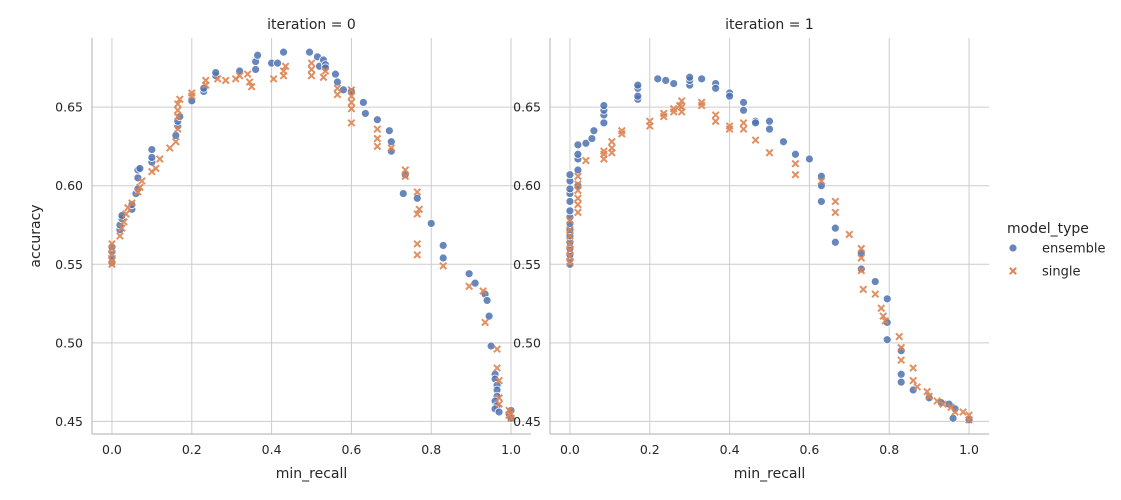 The width and height of the screenshot is (1121, 500). I want to click on legend: model_type ensemble single, so click(1056, 250).